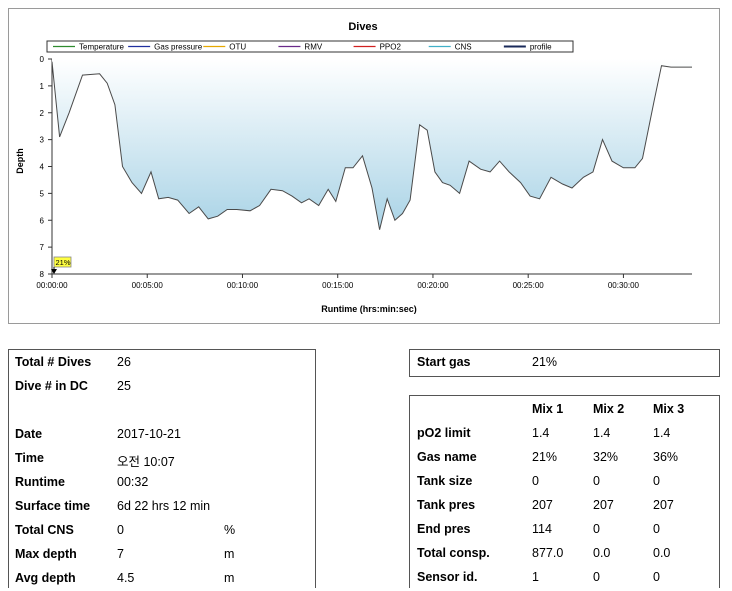 This screenshot has width=732, height=591. I want to click on y-tick-label: 7, so click(42, 247).